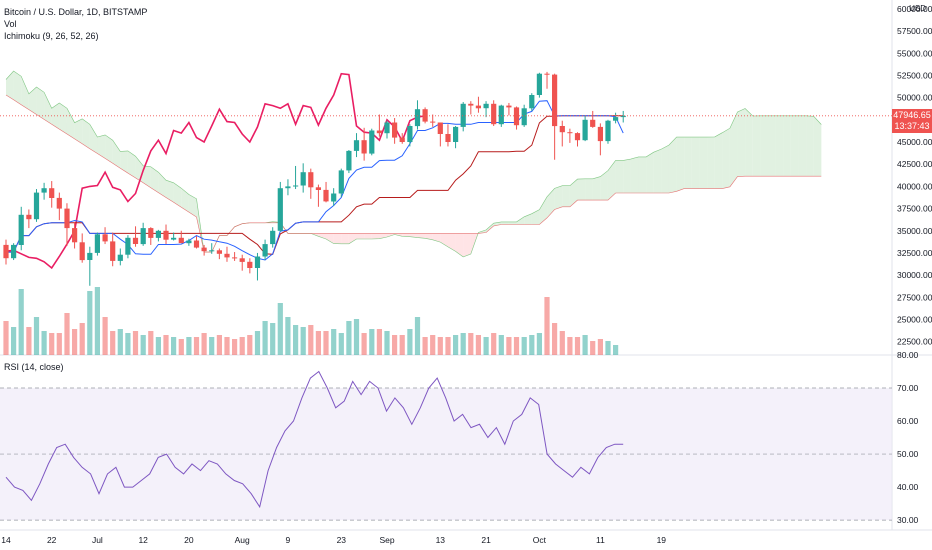 This screenshot has width=932, height=550. I want to click on rsi-legend: RSI (14, close), so click(34, 367).